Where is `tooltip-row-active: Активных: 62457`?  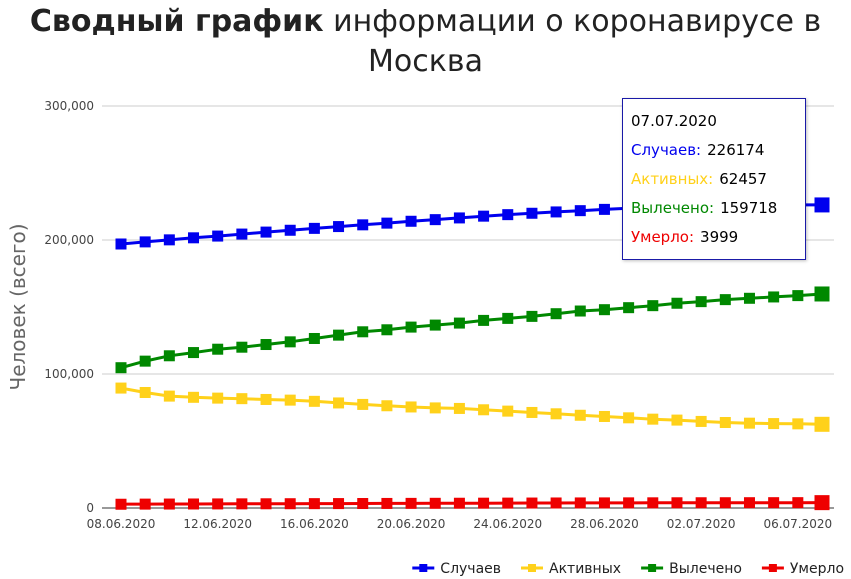 tooltip-row-active: Активных: 62457 is located at coordinates (718, 183).